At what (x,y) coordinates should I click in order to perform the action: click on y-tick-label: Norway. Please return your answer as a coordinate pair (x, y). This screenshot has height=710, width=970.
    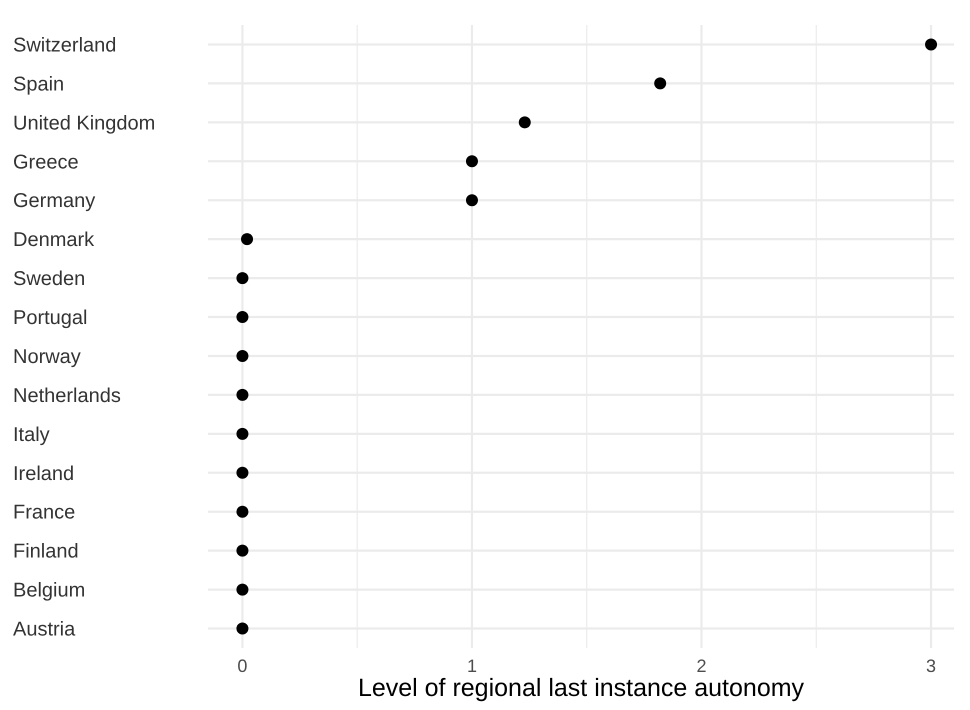
    Looking at the image, I should click on (47, 357).